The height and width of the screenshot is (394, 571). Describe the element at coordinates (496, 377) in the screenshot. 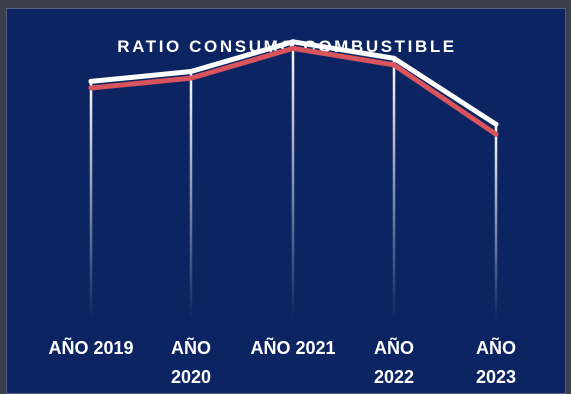

I see `x-tick-label-line: 2023` at that location.